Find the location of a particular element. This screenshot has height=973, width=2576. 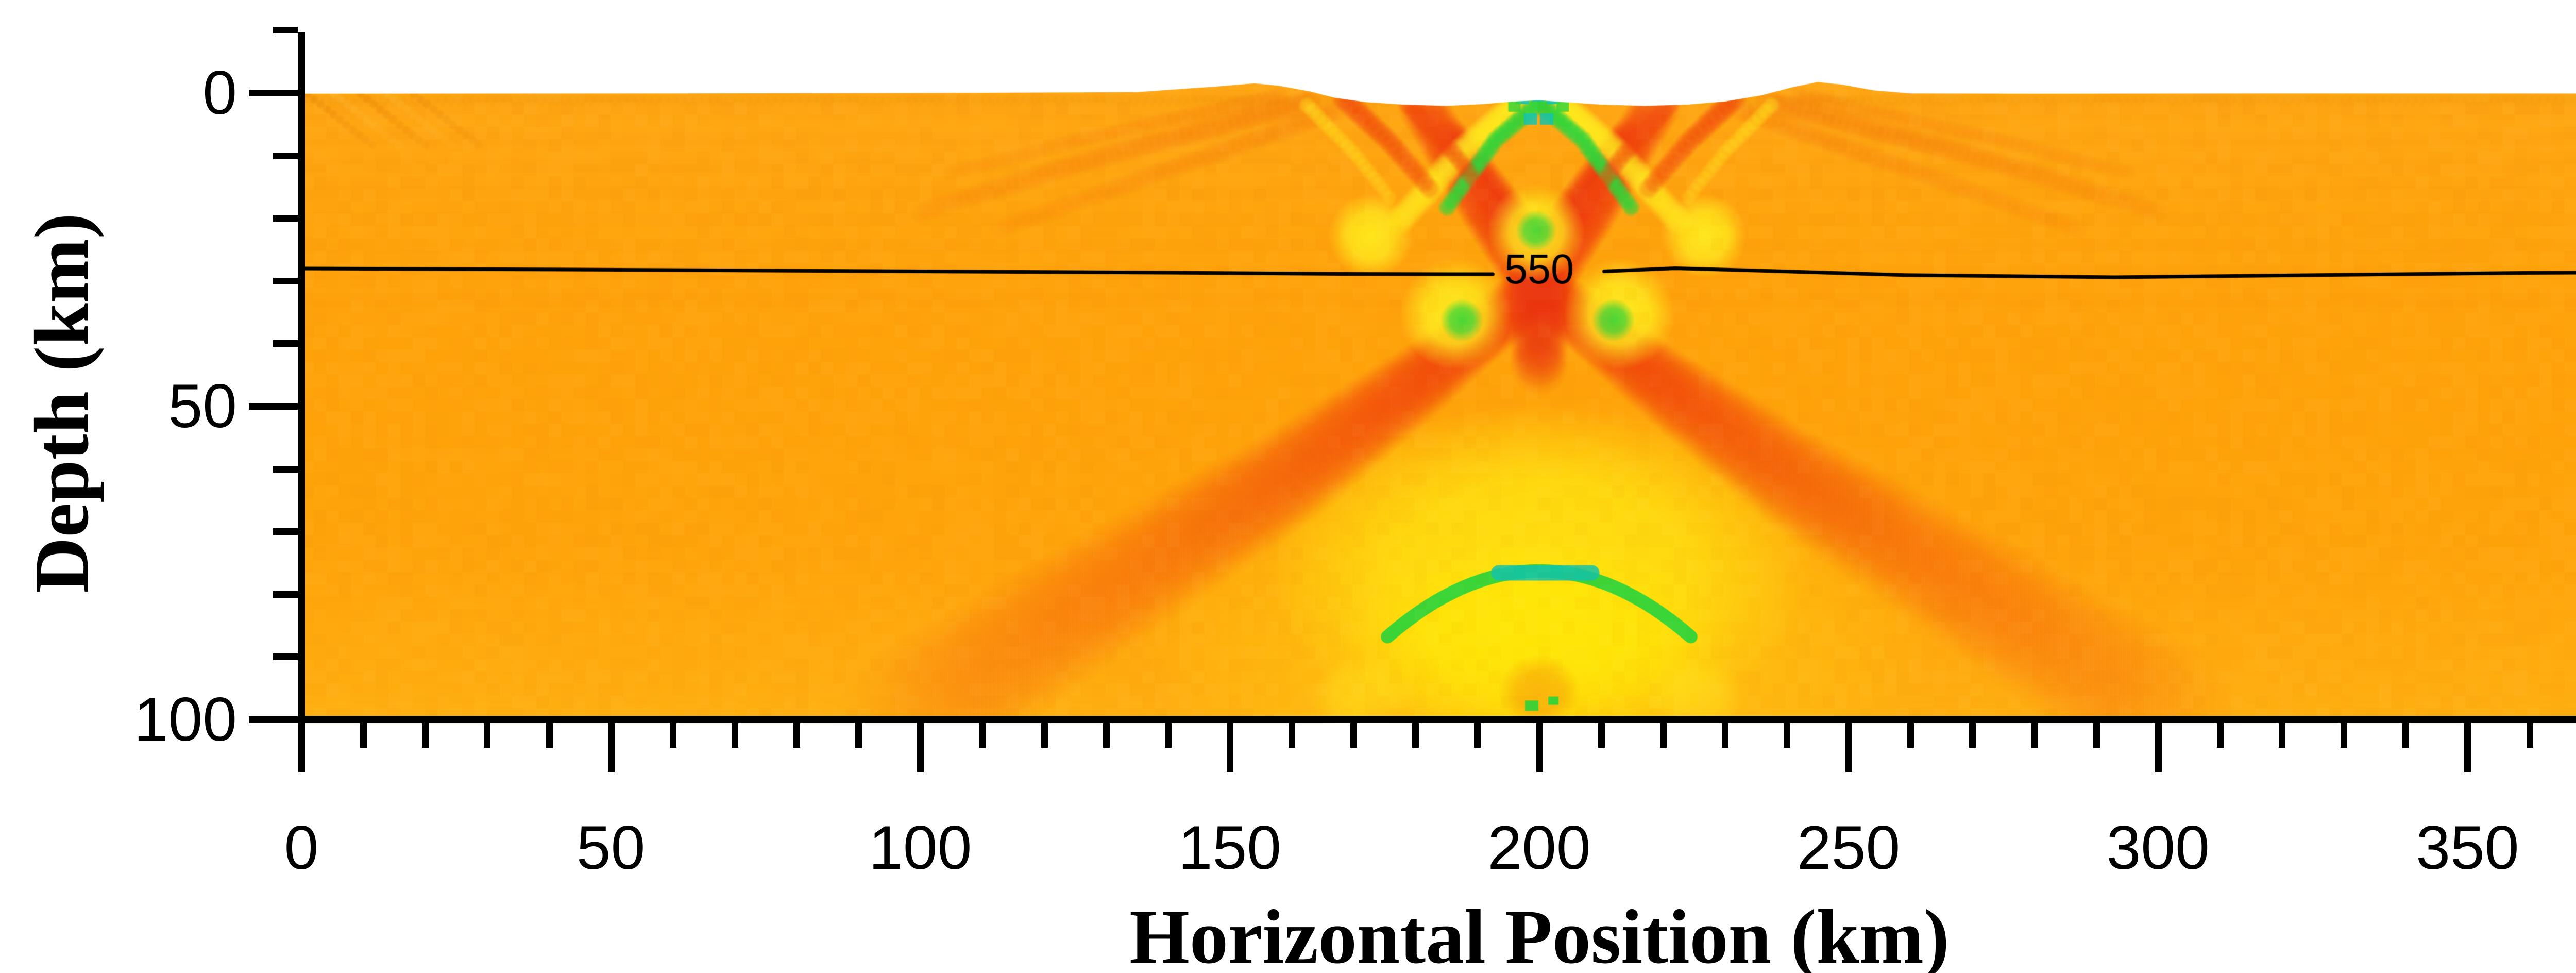

y-axis-title: Depth (km) is located at coordinates (62, 403).